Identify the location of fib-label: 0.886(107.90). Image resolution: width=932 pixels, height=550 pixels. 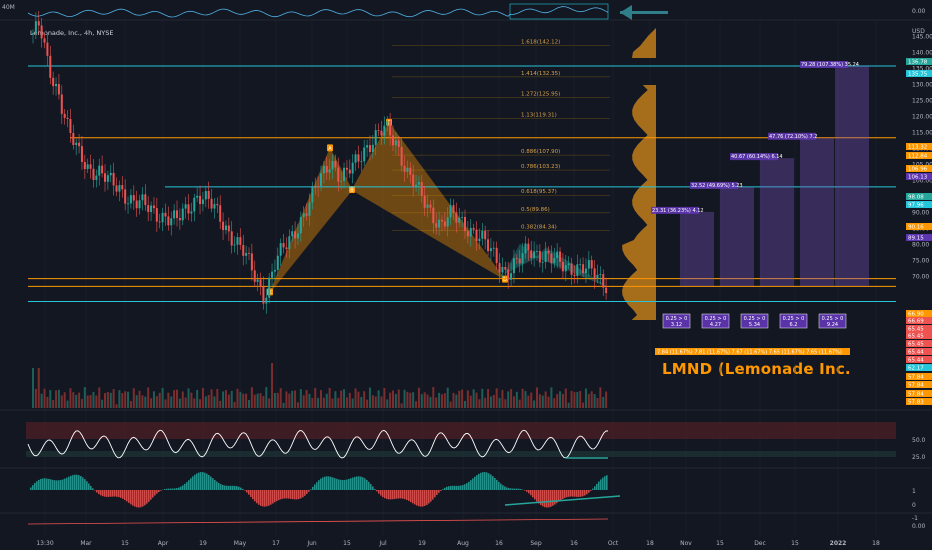
(540, 152).